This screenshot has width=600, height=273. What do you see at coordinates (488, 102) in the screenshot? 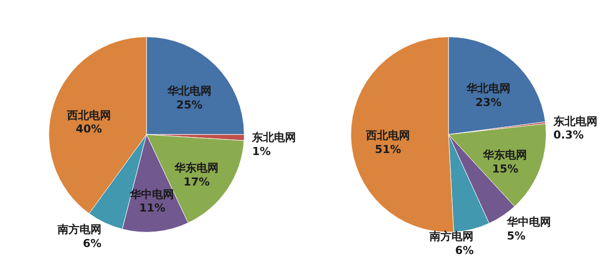
I see `data-label: 23%` at bounding box center [488, 102].